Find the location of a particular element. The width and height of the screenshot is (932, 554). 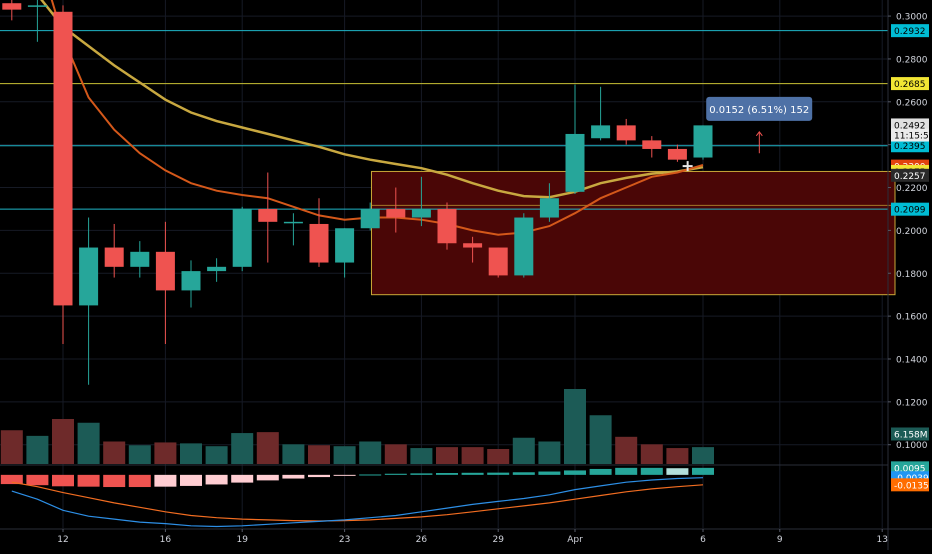

price-tick-label: 0.2200 is located at coordinates (912, 189).